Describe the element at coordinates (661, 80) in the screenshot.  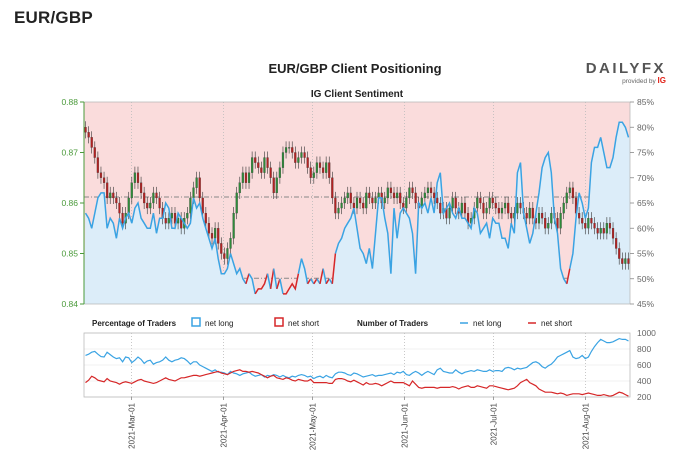
I see `logo-brand-text: IG` at that location.